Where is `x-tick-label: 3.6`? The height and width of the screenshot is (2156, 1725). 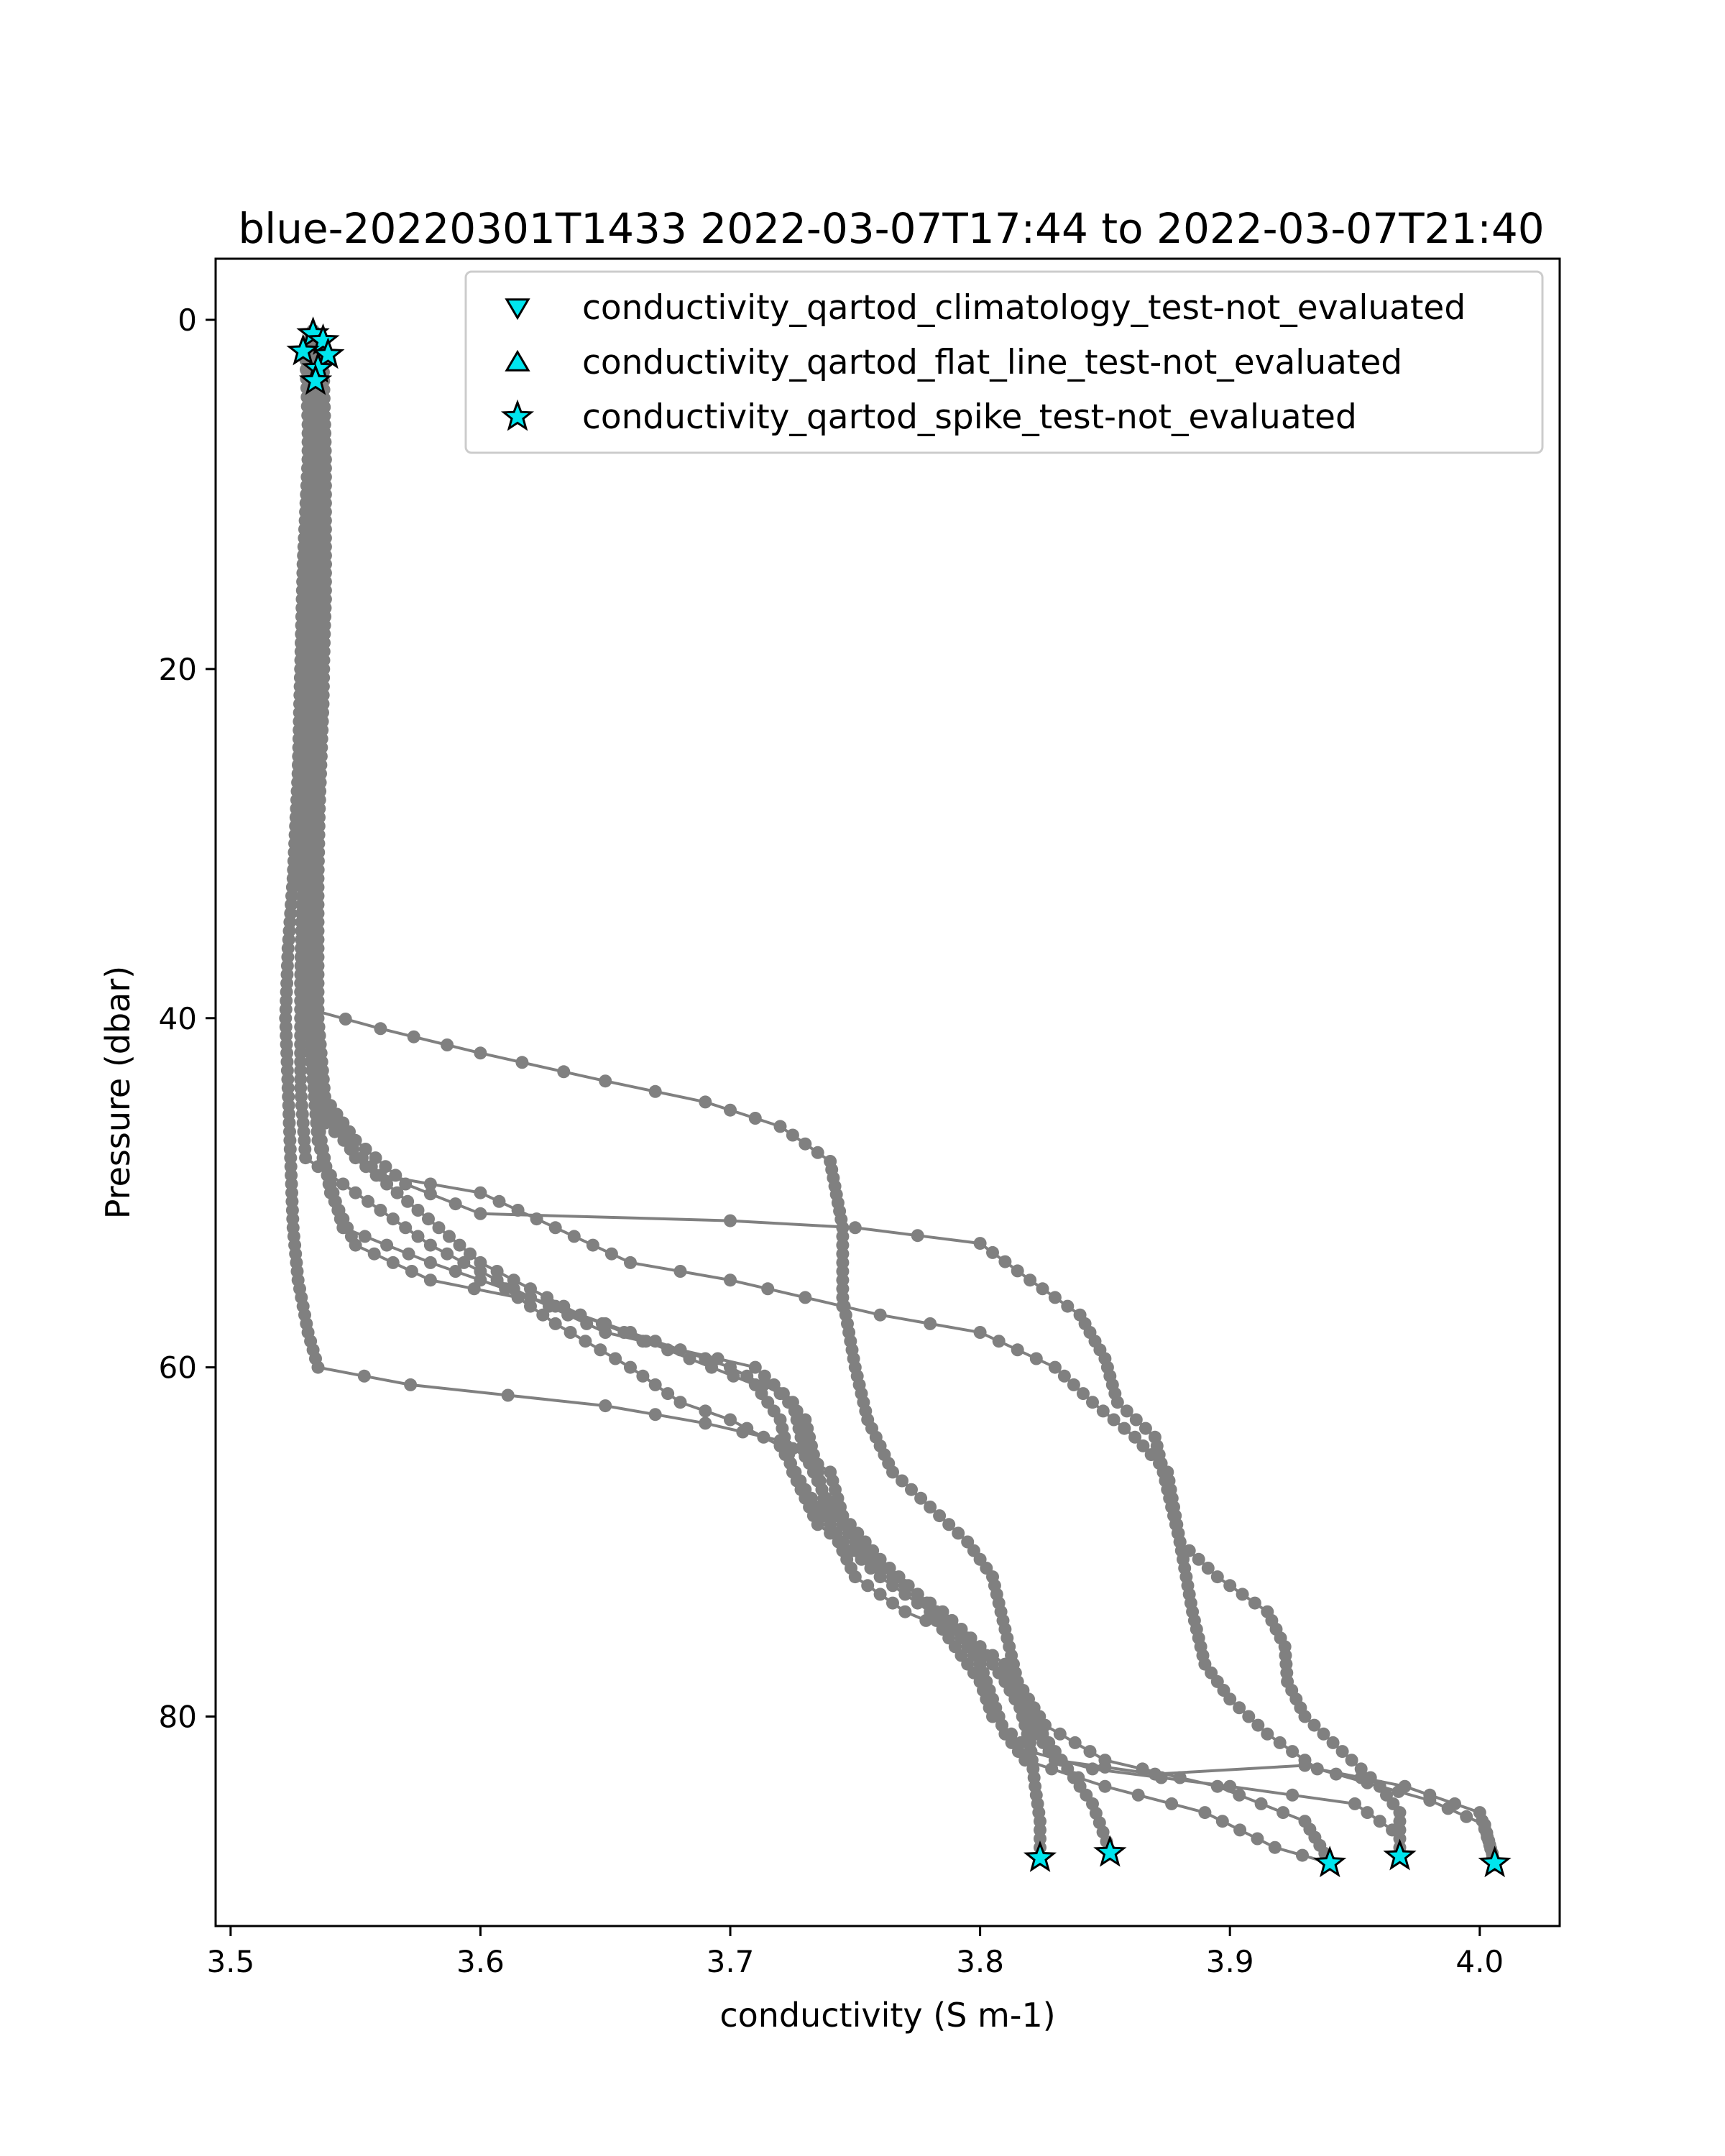 x-tick-label: 3.6 is located at coordinates (480, 1961).